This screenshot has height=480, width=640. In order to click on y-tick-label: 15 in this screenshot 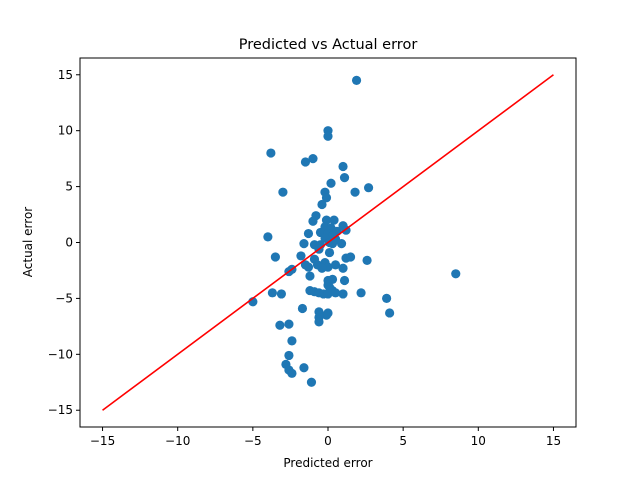, I will do `click(65, 75)`.